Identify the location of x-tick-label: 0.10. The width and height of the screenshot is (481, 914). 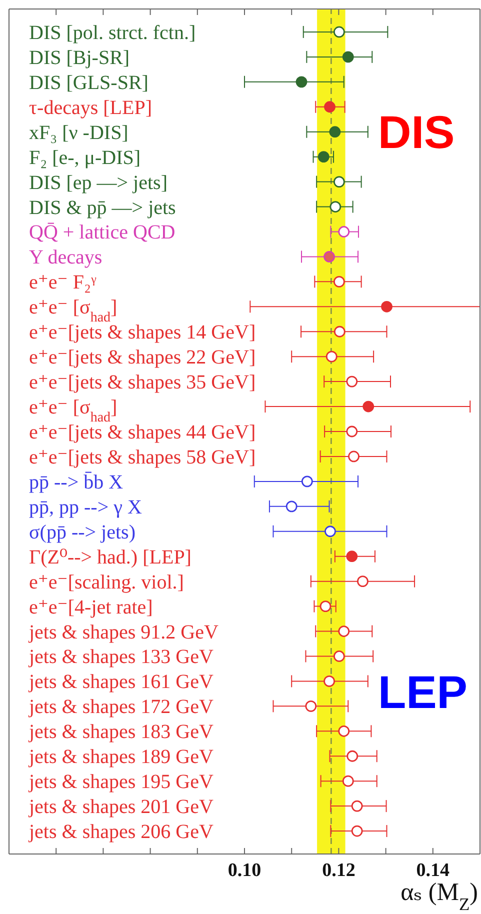
(245, 870).